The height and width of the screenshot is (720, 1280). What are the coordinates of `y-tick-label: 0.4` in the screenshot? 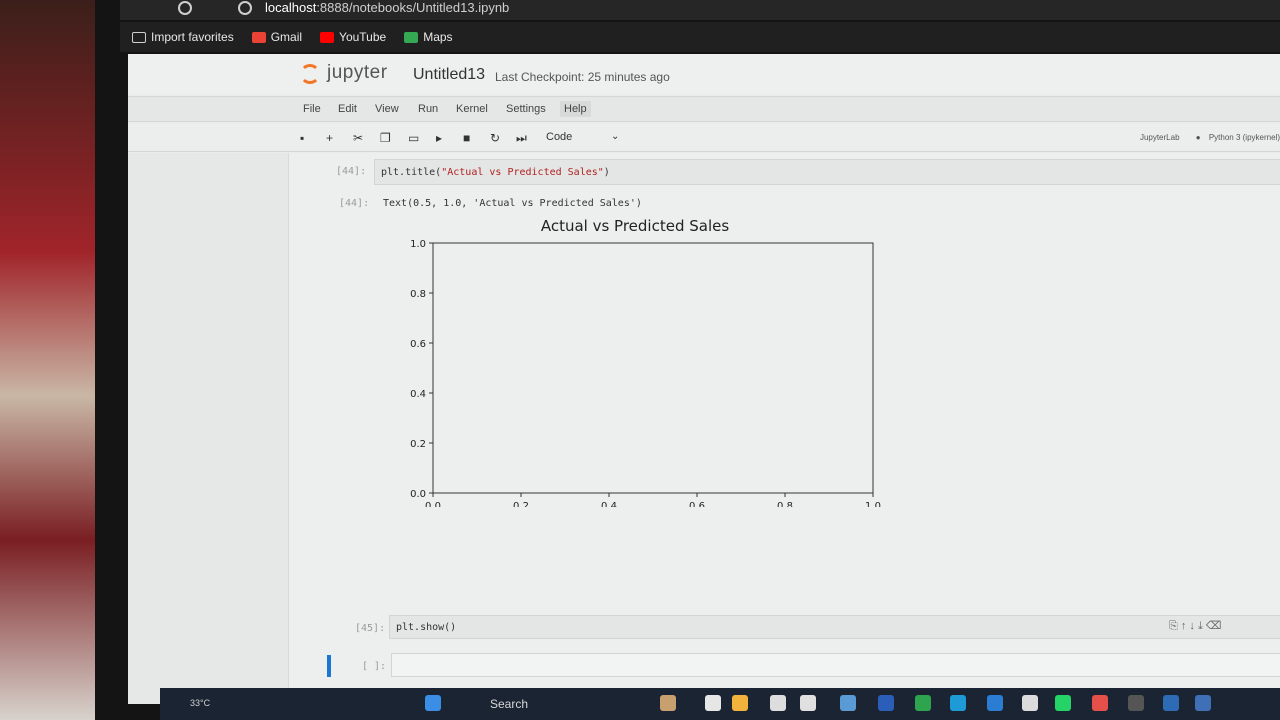 It's located at (418, 394).